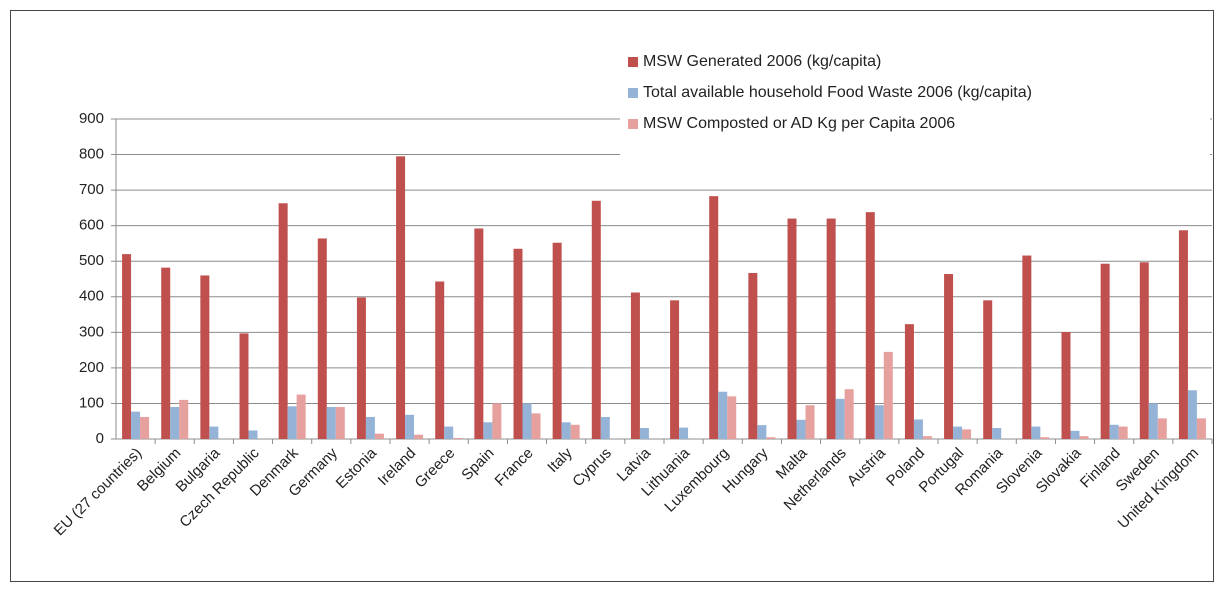 Image resolution: width=1224 pixels, height=592 pixels. What do you see at coordinates (100, 438) in the screenshot?
I see `y-tick-label: 0` at bounding box center [100, 438].